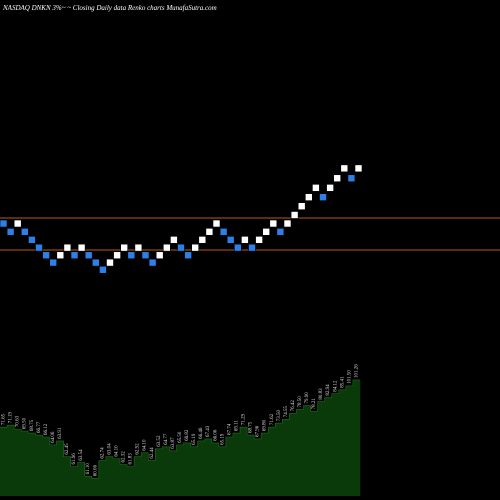 The height and width of the screenshot is (500, 500). I want to click on volume-value-label: 78.50, so click(300, 402).